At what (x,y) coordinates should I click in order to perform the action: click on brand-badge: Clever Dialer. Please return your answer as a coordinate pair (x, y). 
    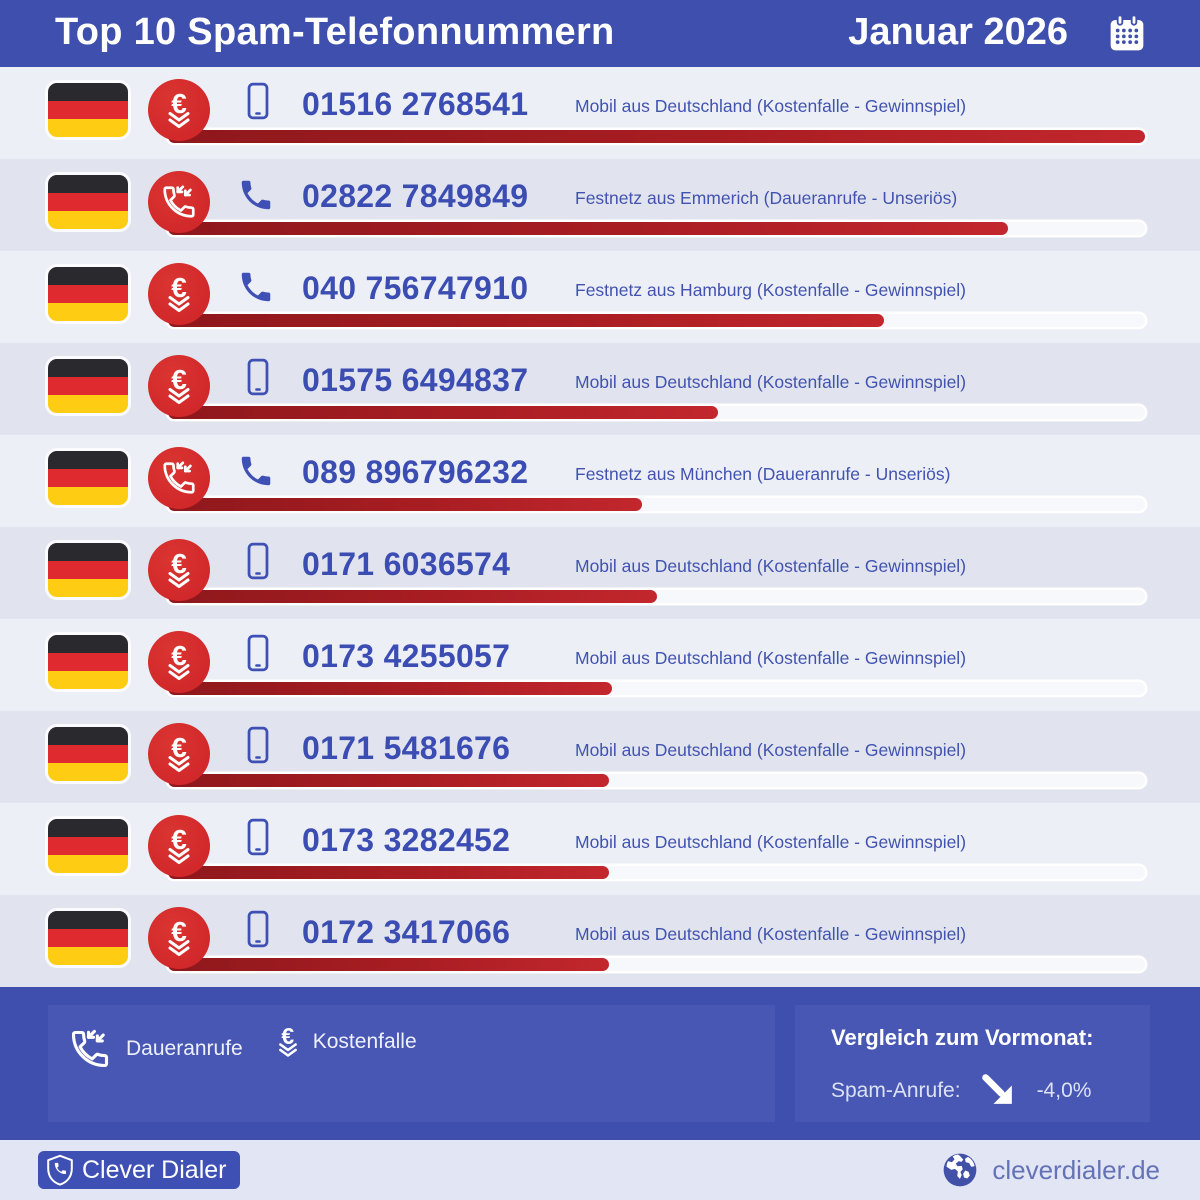
    Looking at the image, I should click on (139, 1170).